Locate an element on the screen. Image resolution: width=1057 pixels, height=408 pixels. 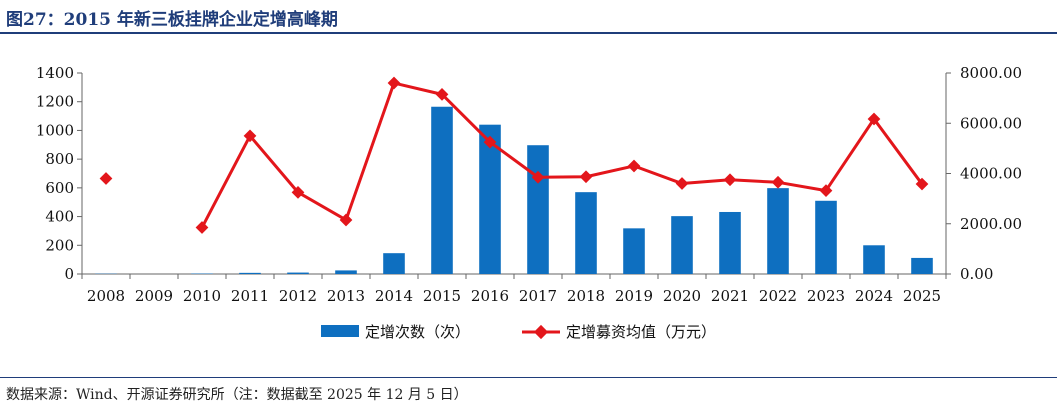
x-tick-label: 2022 is located at coordinates (778, 296).